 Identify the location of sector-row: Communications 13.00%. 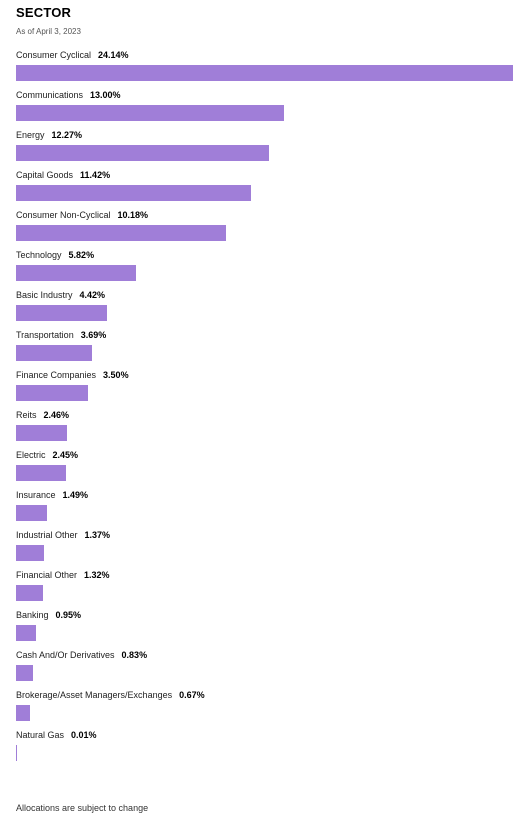
(264, 108).